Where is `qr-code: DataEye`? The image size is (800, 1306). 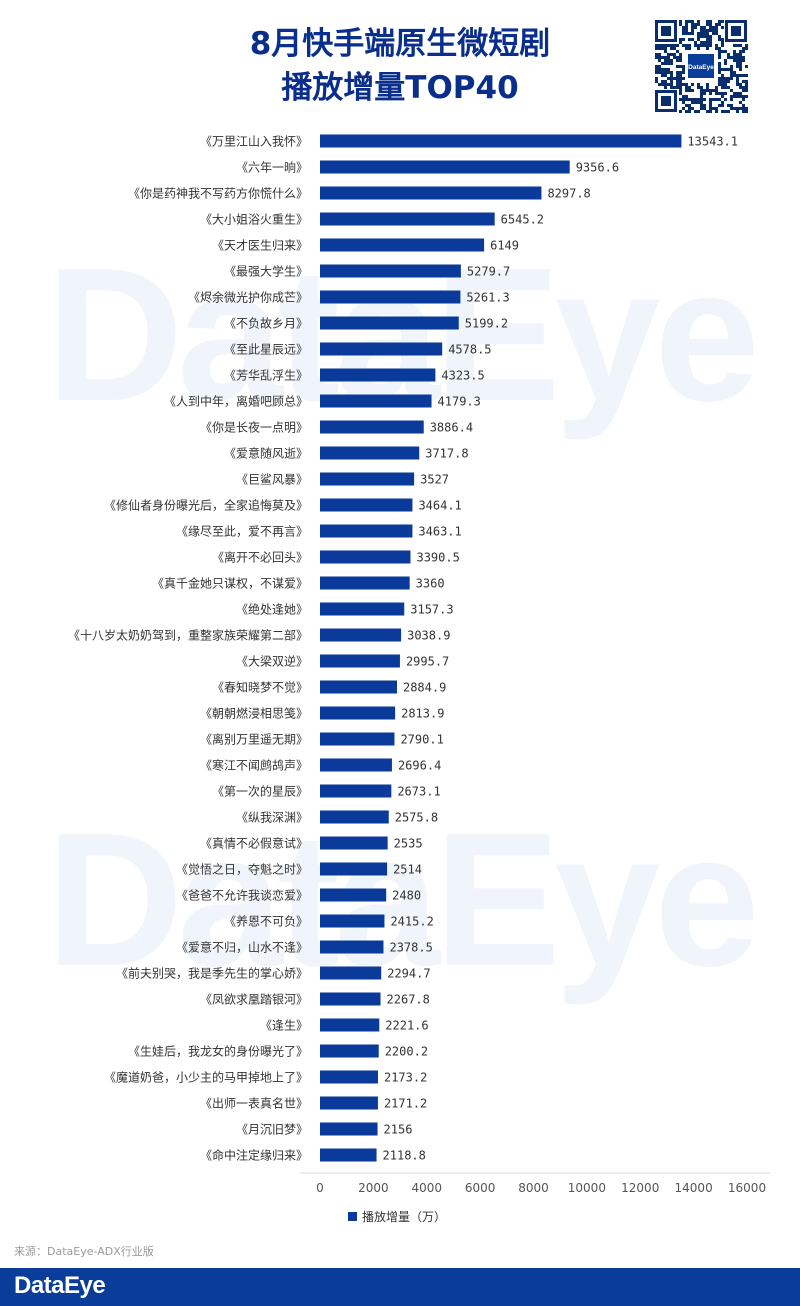 qr-code: DataEye is located at coordinates (701, 66).